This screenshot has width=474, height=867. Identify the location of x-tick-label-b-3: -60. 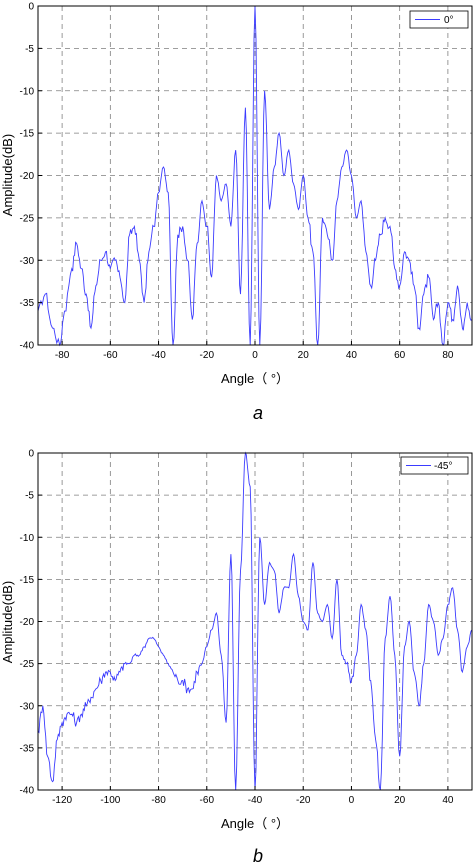
(207, 800).